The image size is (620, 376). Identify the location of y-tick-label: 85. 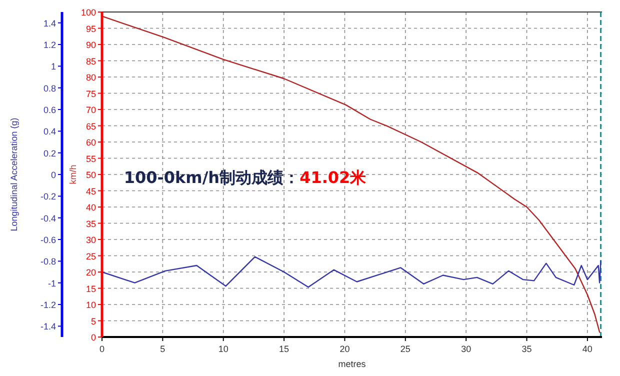
(91, 61).